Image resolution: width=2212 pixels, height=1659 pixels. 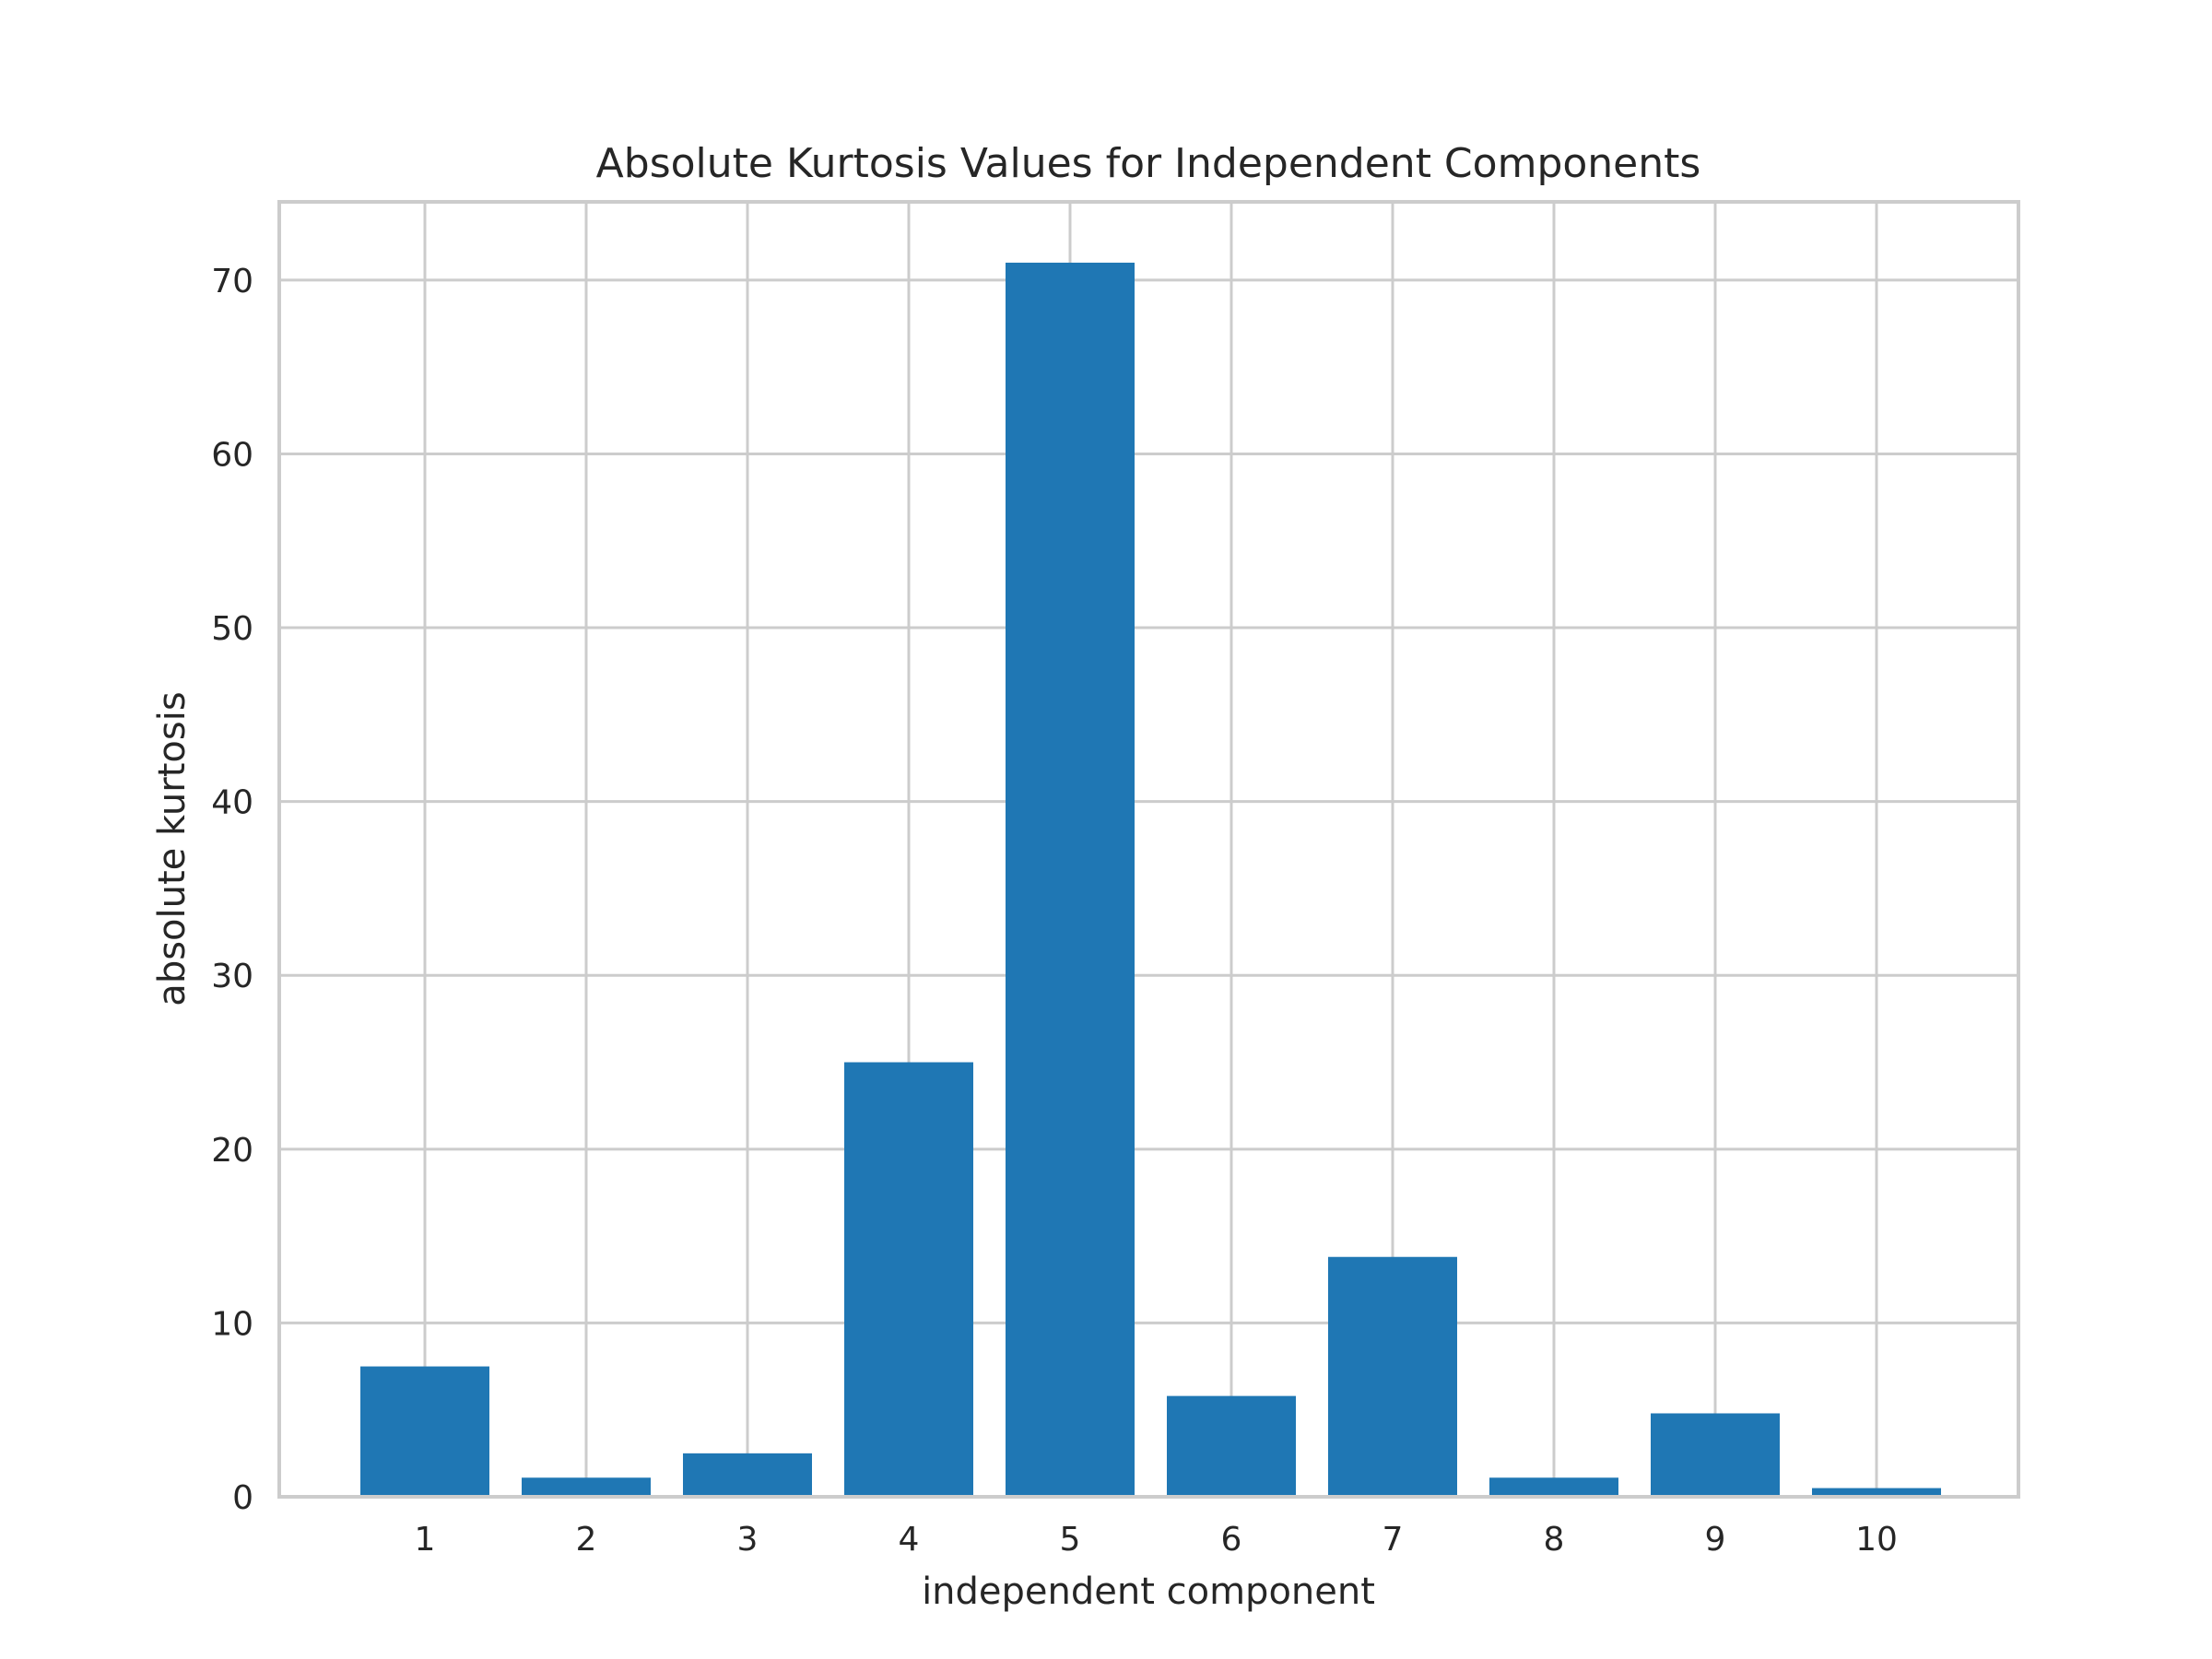 What do you see at coordinates (232, 890) in the screenshot?
I see `y-tick-labels: 0 10 20 30 40 50 60 70` at bounding box center [232, 890].